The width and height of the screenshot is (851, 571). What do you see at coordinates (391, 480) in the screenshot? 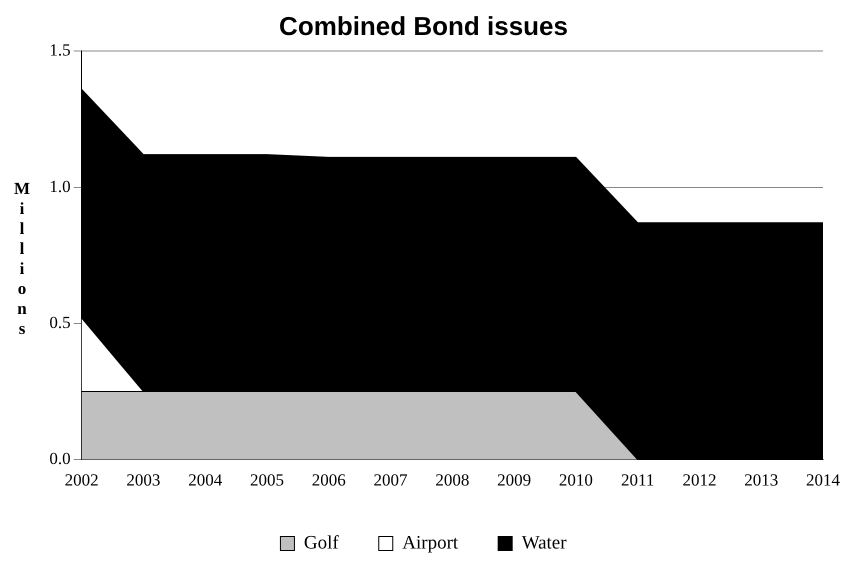
I see `x-tick-label: 2007` at bounding box center [391, 480].